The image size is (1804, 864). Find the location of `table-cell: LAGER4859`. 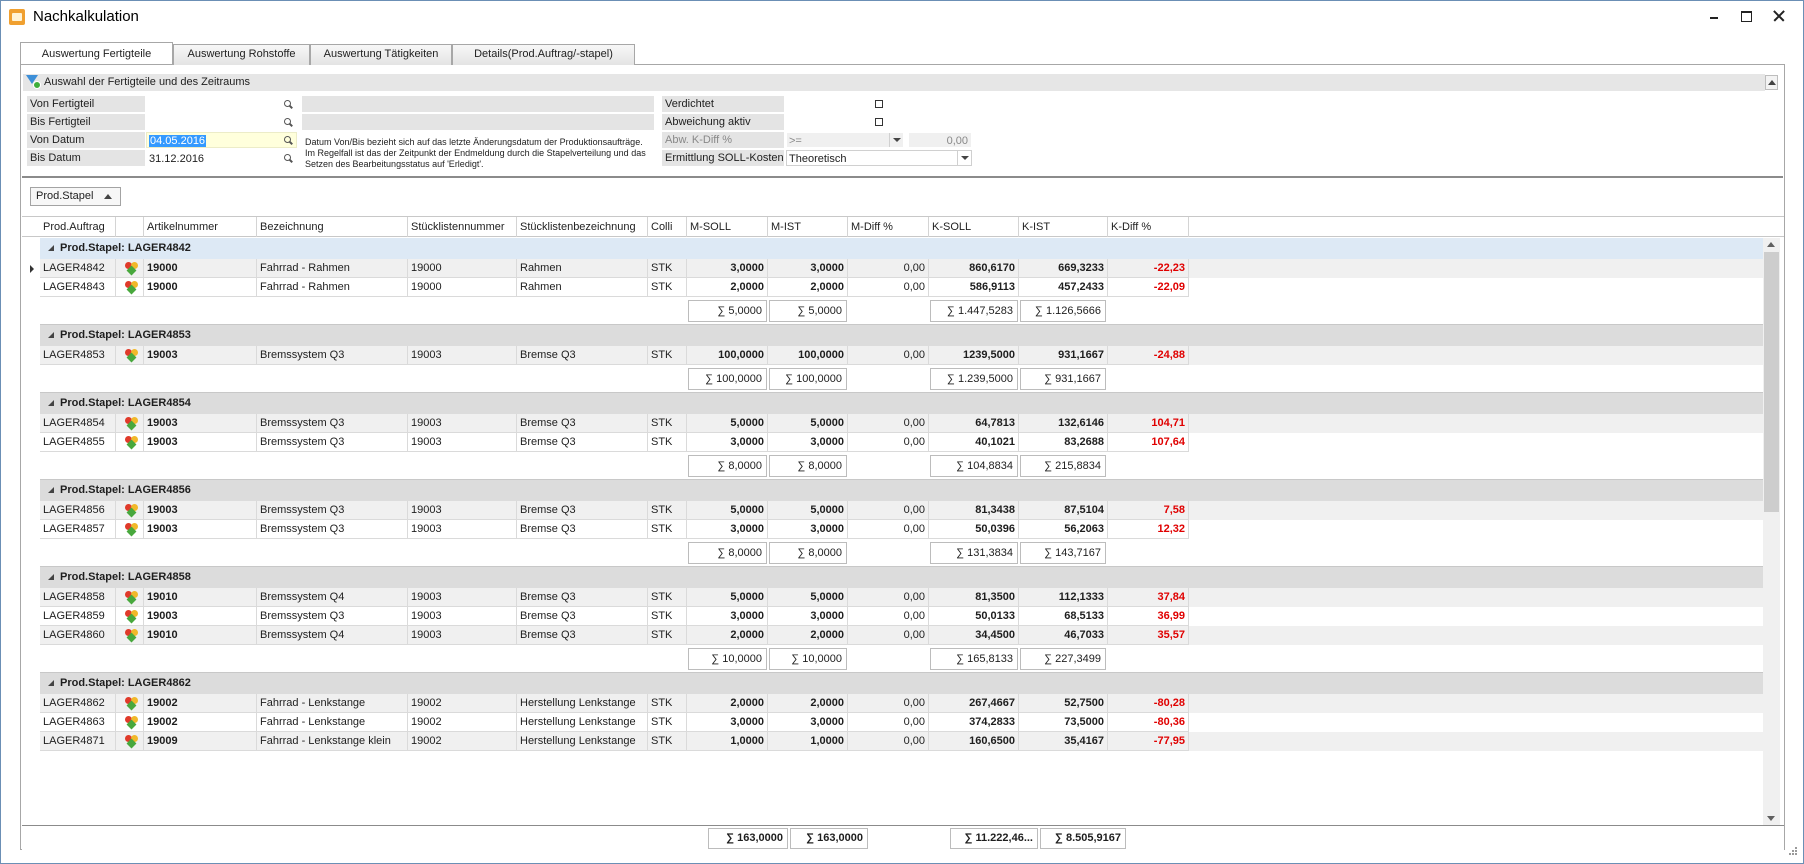

table-cell: LAGER4859 is located at coordinates (78, 616).